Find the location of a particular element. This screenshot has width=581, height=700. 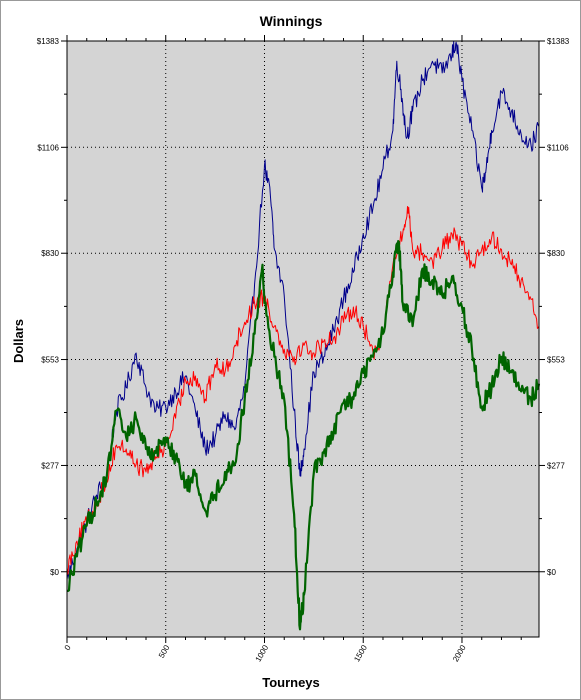

x-tick-label: 500 is located at coordinates (164, 651).